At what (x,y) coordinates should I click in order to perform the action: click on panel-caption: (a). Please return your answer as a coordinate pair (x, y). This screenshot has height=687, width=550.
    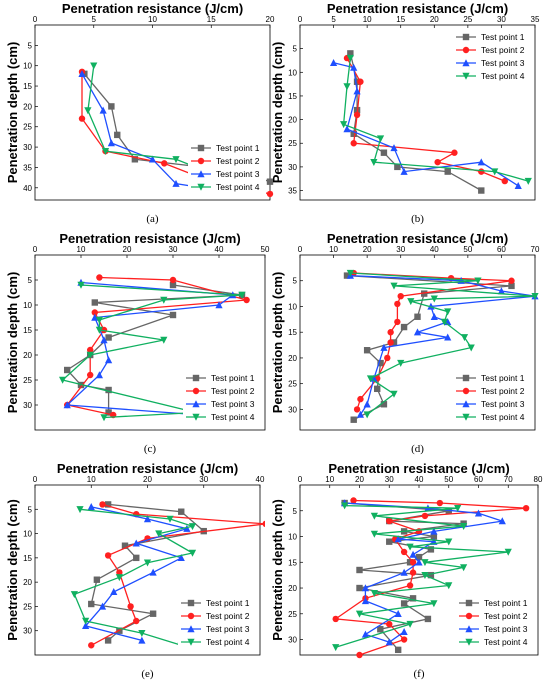
    Looking at the image, I should click on (152, 219).